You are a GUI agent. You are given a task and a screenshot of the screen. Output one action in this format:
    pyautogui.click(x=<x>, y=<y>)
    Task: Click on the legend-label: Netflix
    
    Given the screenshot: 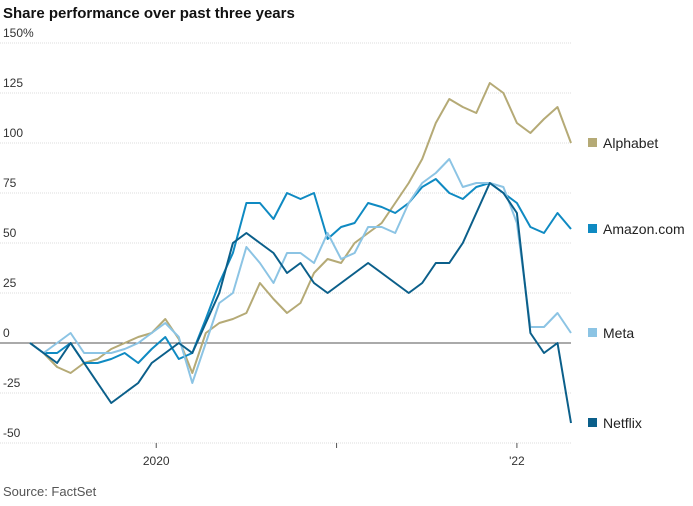 What is the action you would take?
    pyautogui.click(x=622, y=423)
    